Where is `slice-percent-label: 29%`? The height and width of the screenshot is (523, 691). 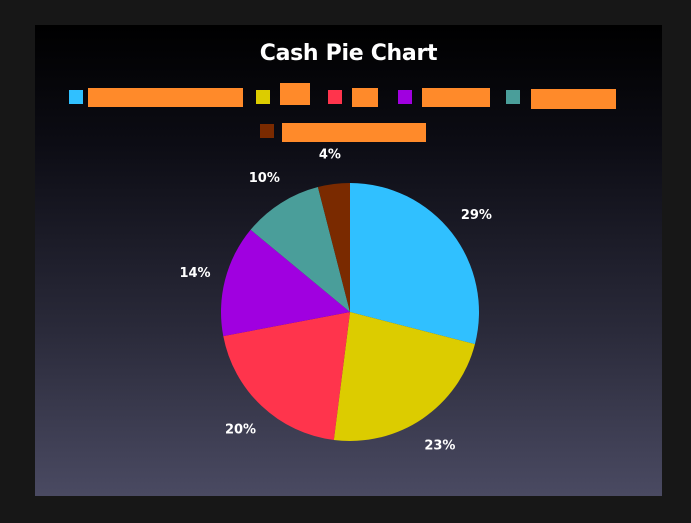 slice-percent-label: 29% is located at coordinates (476, 215).